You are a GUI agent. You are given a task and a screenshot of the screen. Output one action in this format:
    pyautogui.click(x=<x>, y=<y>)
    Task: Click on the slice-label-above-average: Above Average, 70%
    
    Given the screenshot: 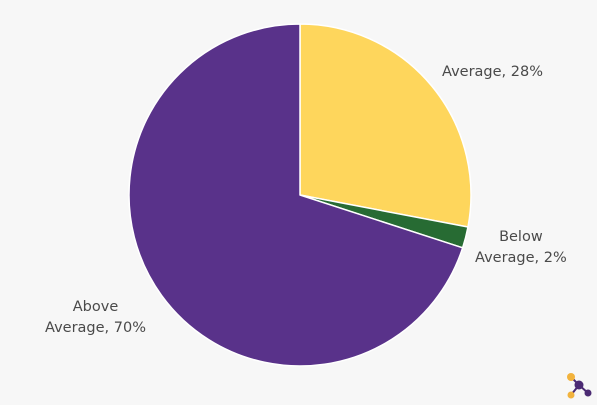 What is the action you would take?
    pyautogui.click(x=95, y=317)
    